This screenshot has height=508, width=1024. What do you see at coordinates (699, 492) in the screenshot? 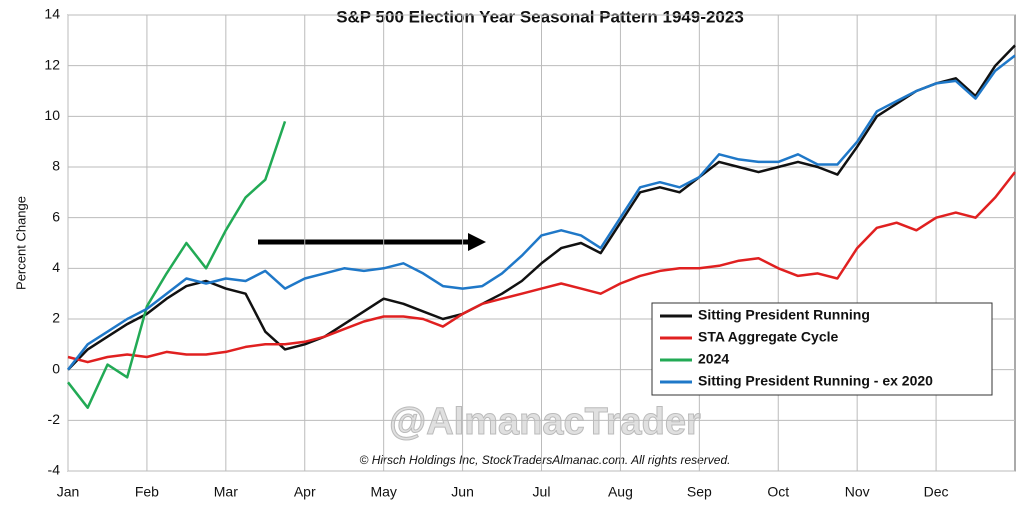
I see `x-tick-label: Sep` at bounding box center [699, 492].